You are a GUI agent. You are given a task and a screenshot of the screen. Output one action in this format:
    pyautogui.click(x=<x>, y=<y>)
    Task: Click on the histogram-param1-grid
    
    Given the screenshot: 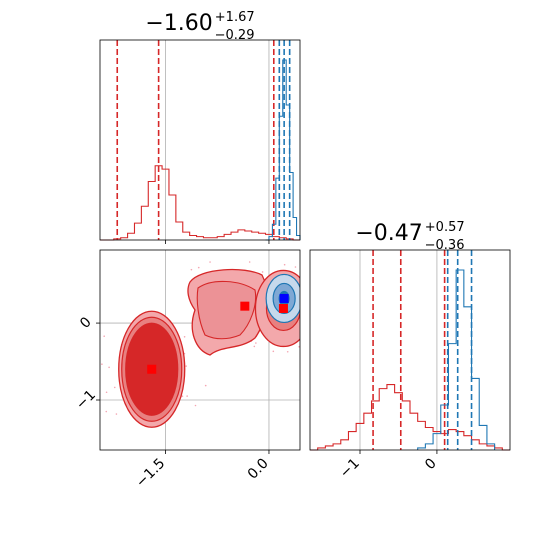 What is the action you would take?
    pyautogui.click(x=217, y=140)
    